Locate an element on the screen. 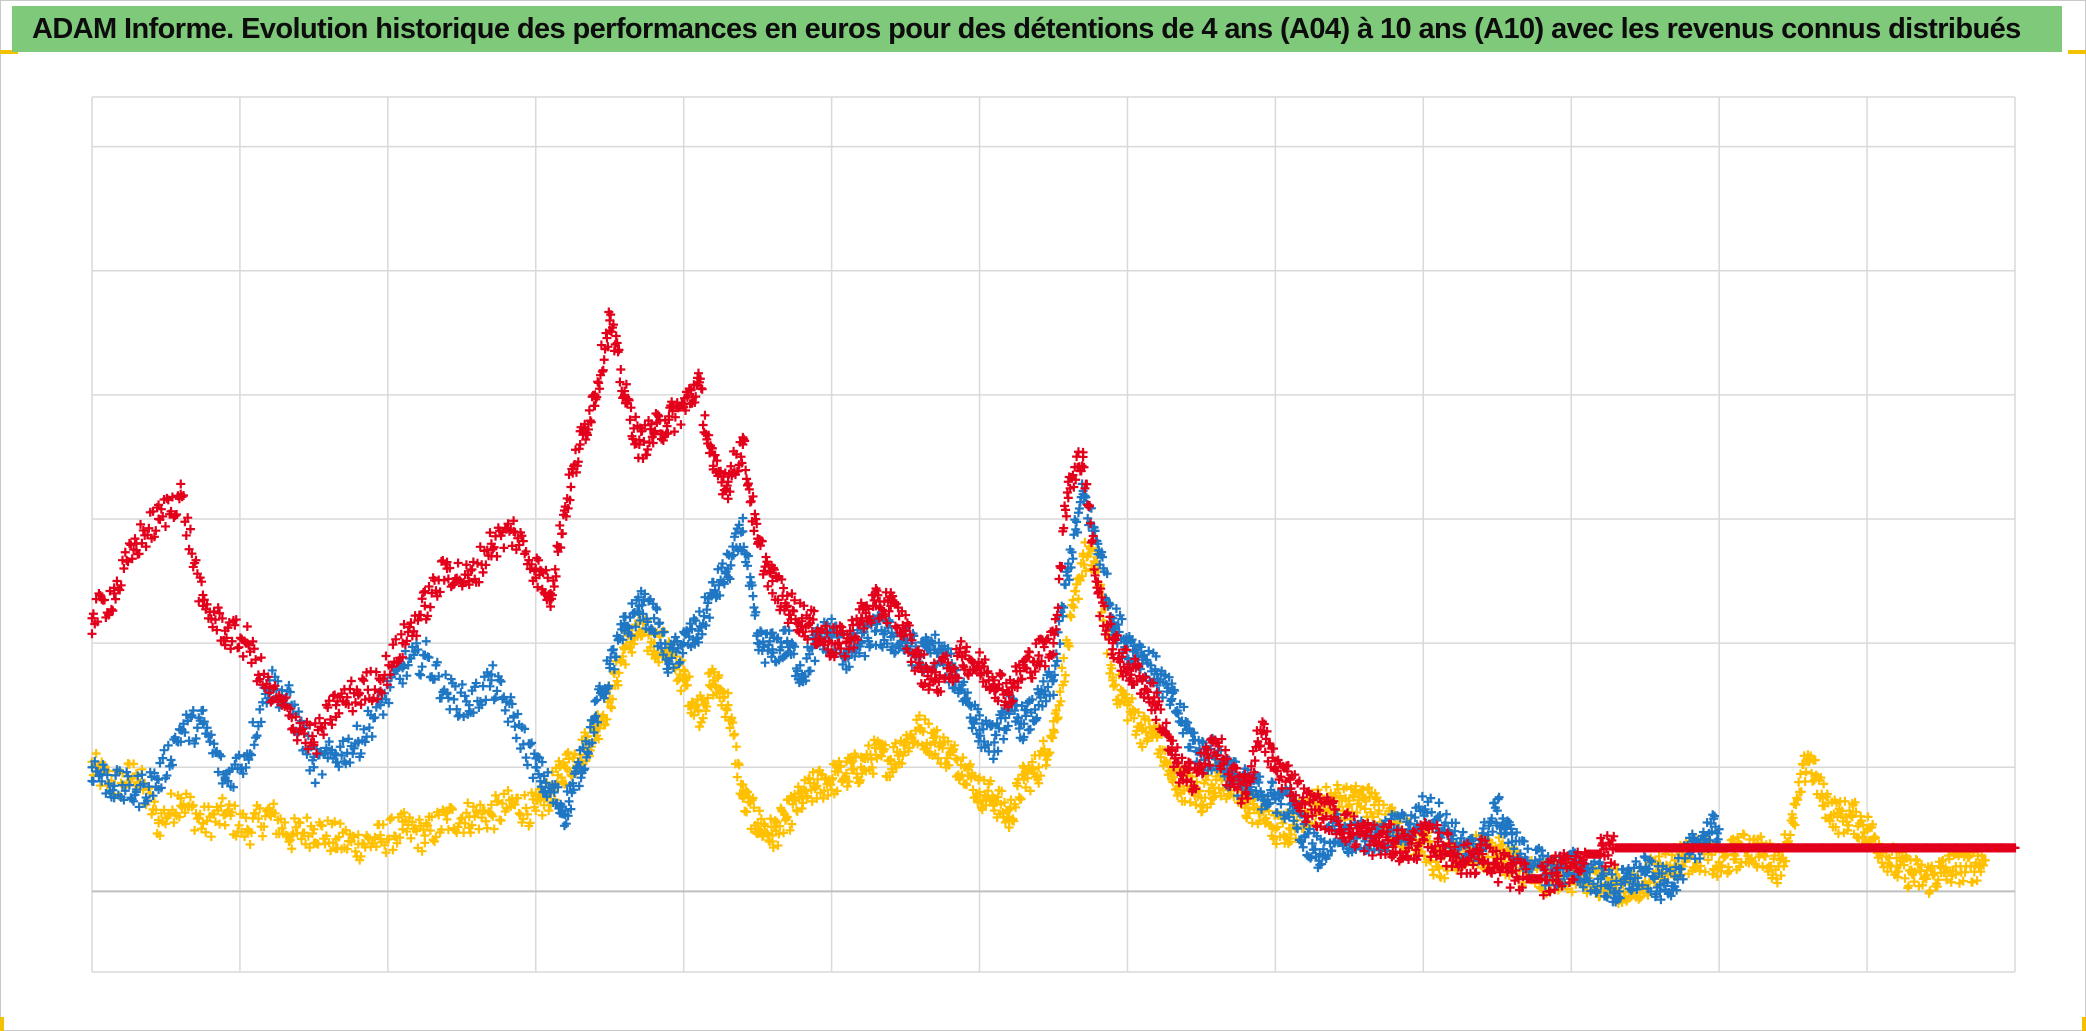 The image size is (2086, 1031). corner-mark-bottom-right is located at coordinates (2084, 1024).